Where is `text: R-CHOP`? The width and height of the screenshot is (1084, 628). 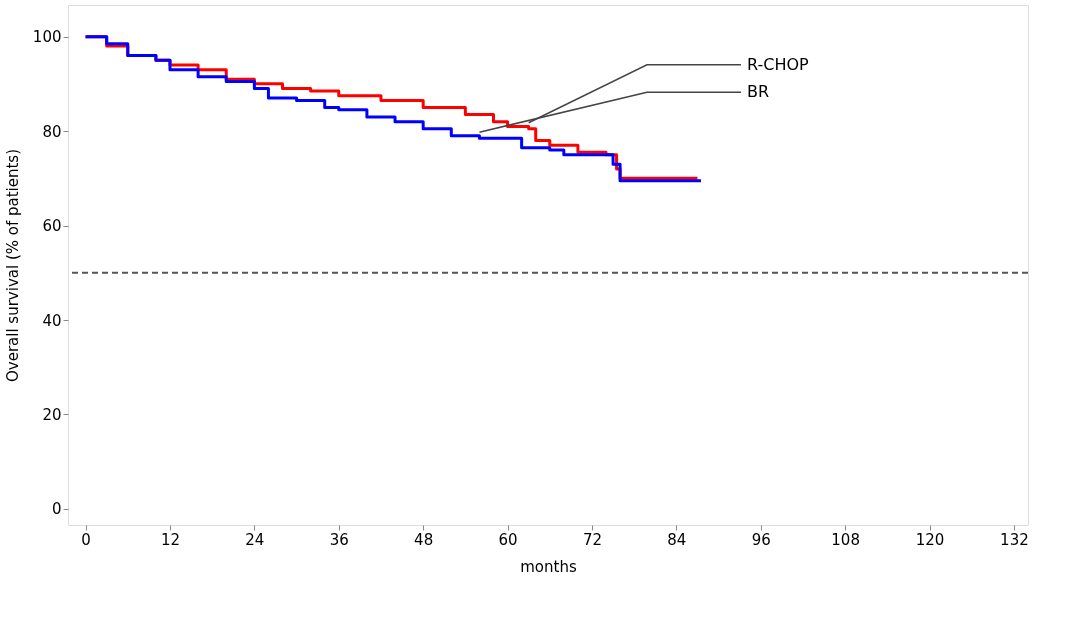
text: R-CHOP is located at coordinates (778, 64).